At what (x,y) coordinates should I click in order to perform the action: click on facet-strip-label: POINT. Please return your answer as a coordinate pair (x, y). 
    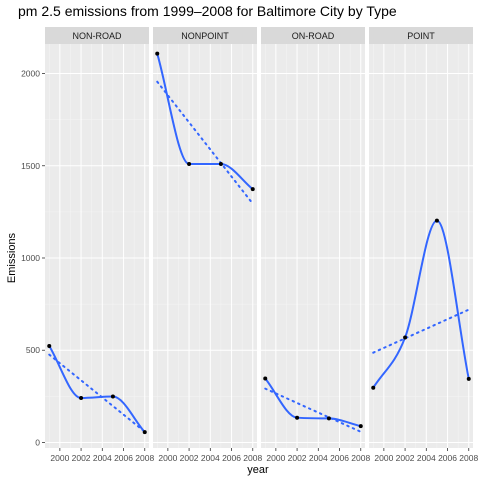
    Looking at the image, I should click on (421, 36).